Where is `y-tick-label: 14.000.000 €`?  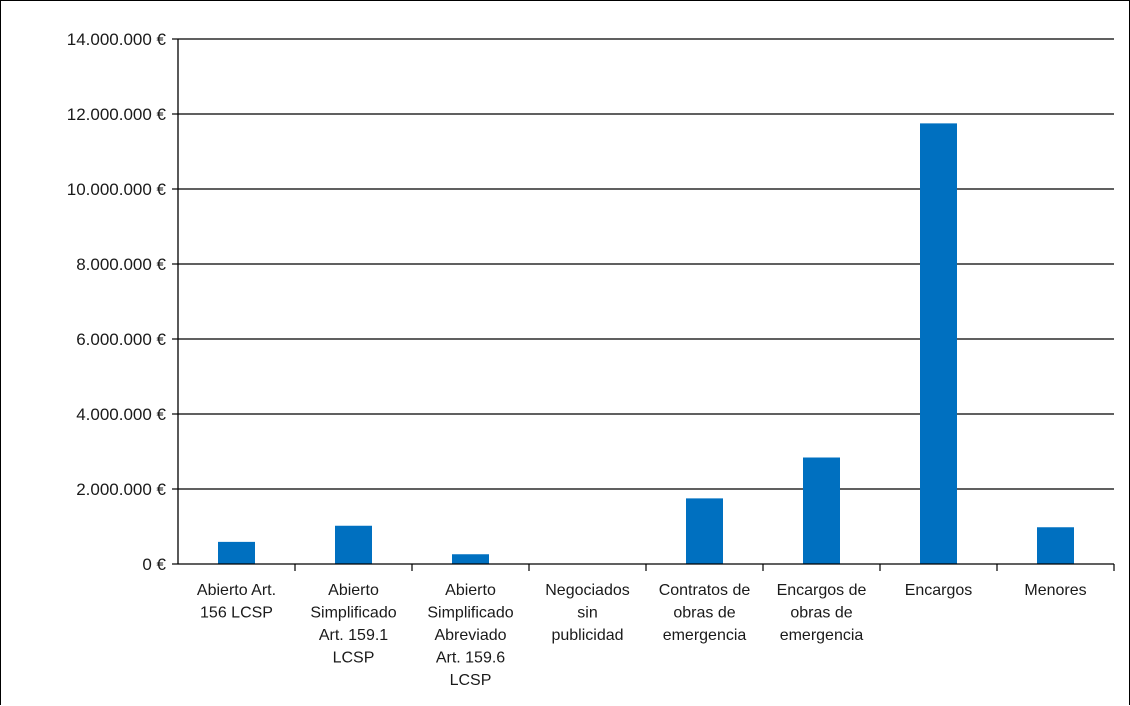
y-tick-label: 14.000.000 € is located at coordinates (117, 39).